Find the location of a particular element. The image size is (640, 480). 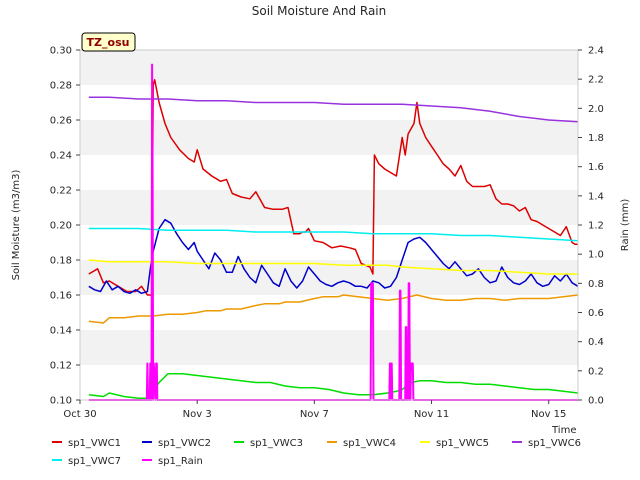

y2-tick-label: 1.8 is located at coordinates (596, 138).